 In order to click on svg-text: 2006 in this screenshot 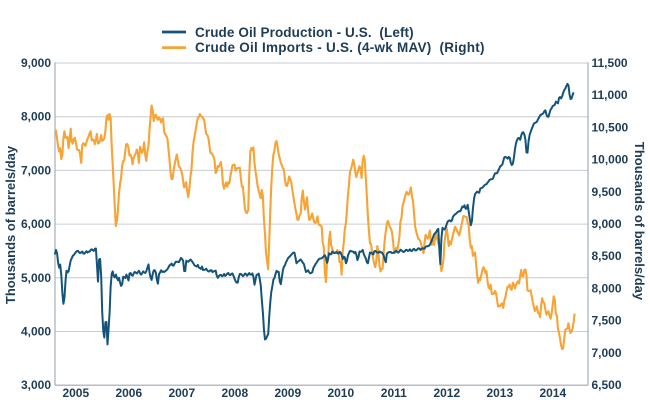, I will do `click(128, 393)`.